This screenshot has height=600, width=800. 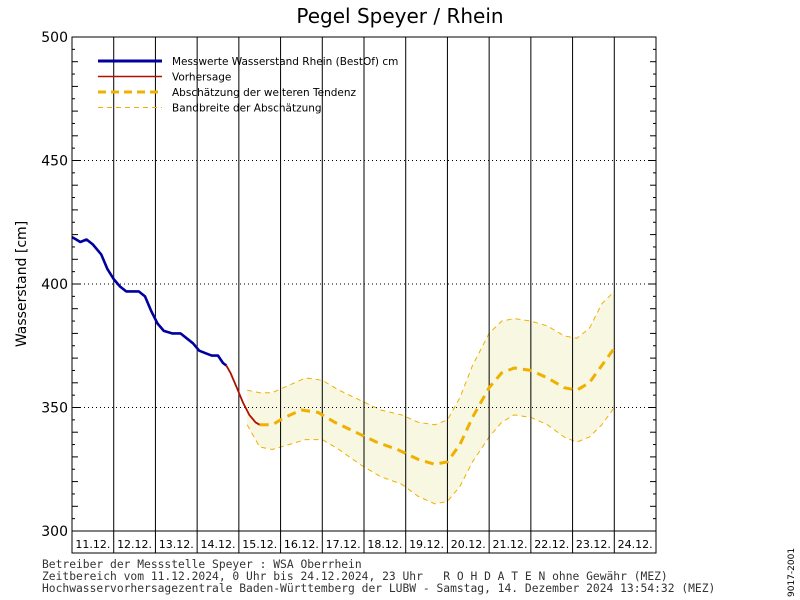 I want to click on x-tick-label: 14.12., so click(x=218, y=544).